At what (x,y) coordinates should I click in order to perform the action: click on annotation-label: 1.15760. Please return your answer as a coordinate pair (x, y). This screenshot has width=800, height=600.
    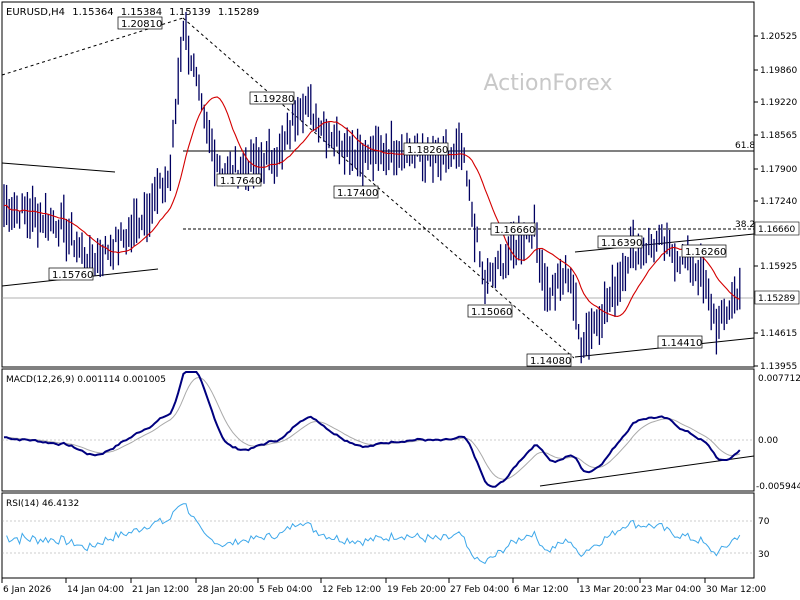
    Looking at the image, I should click on (72, 275).